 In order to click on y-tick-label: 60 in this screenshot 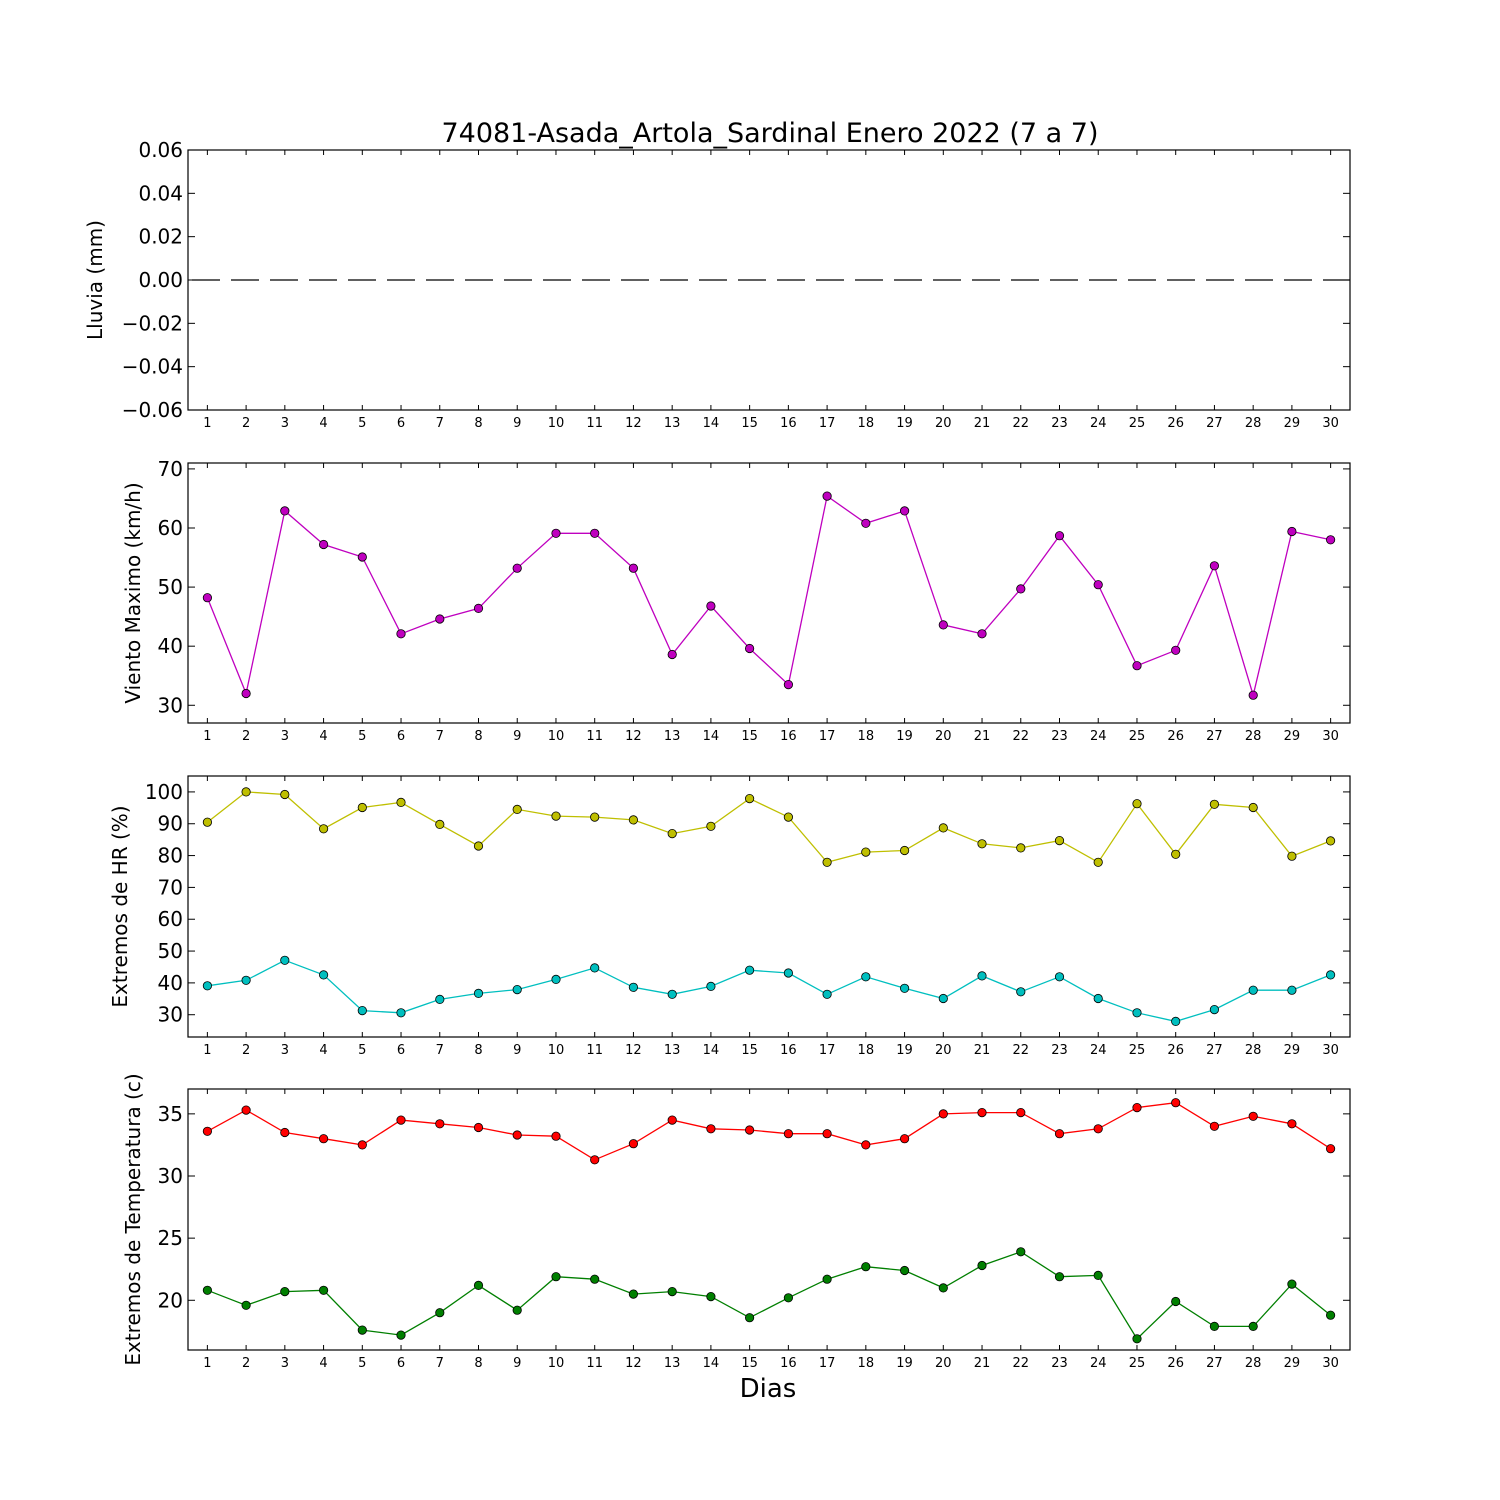, I will do `click(170, 528)`.